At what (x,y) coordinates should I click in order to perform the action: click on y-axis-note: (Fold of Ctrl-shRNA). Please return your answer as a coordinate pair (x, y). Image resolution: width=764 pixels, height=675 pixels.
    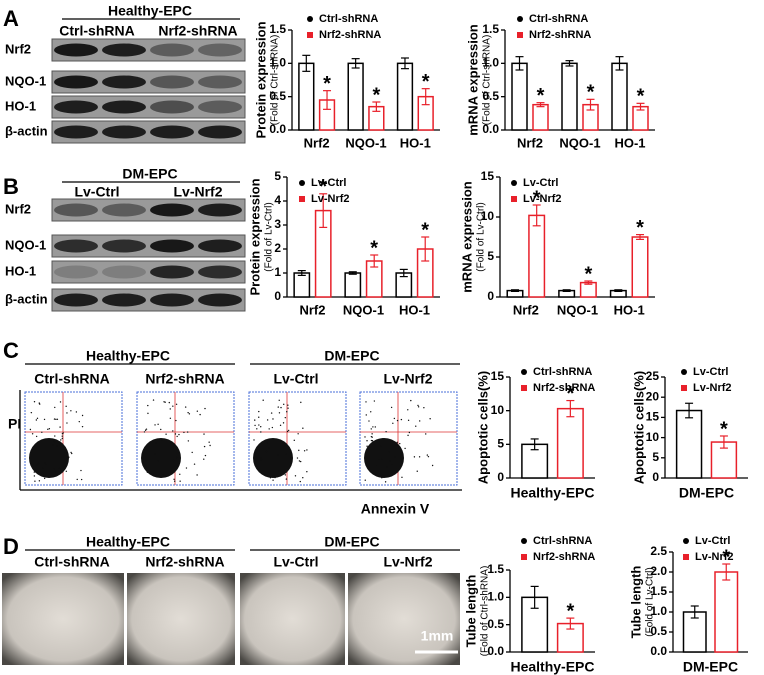
    Looking at the image, I should click on (485, 611).